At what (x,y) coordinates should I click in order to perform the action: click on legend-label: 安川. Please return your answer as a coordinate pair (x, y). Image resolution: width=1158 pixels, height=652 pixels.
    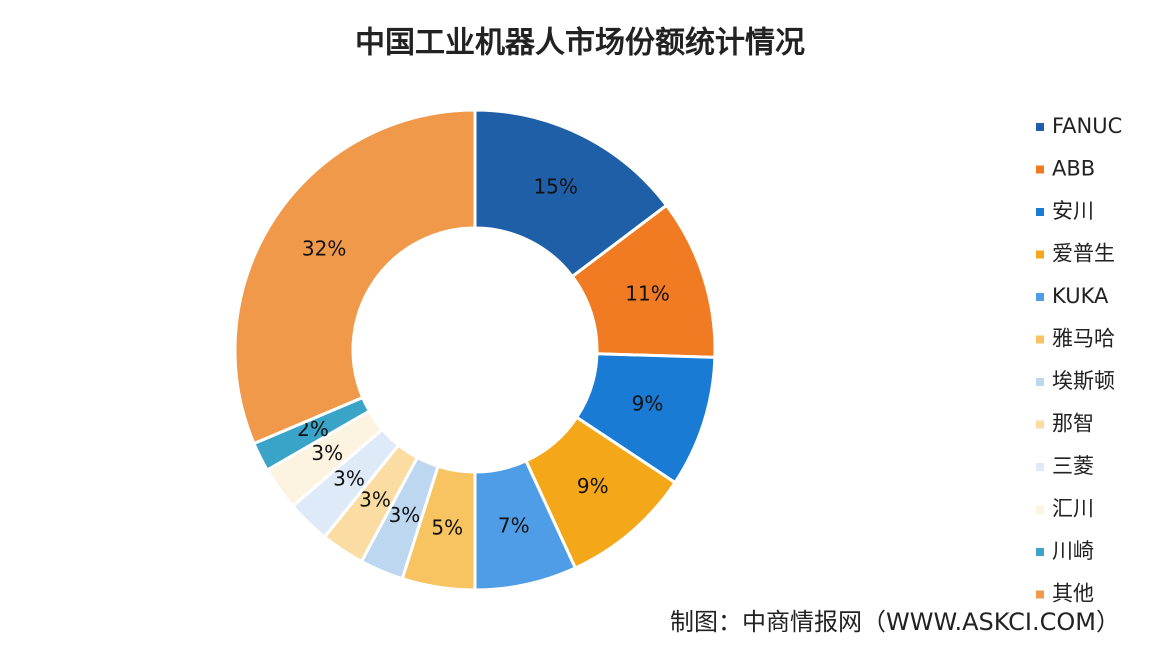
    Looking at the image, I should click on (1073, 211).